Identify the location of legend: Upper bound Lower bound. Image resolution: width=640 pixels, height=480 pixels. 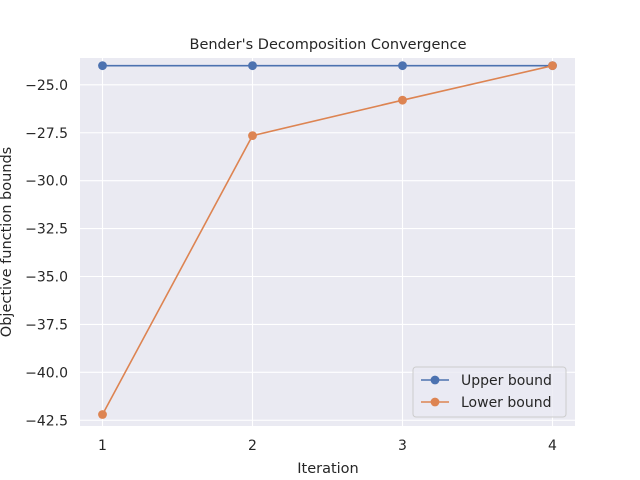
(489, 392).